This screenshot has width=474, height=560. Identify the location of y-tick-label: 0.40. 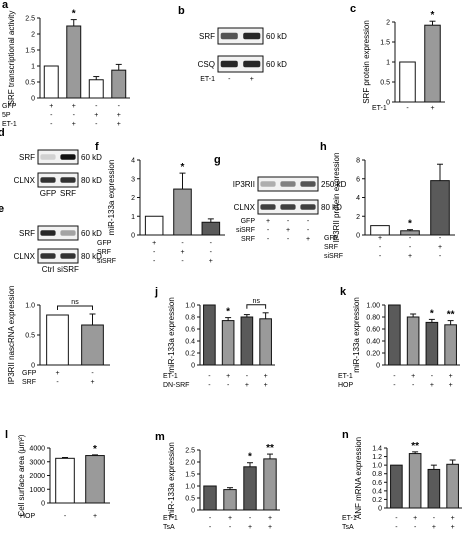
(373, 342).